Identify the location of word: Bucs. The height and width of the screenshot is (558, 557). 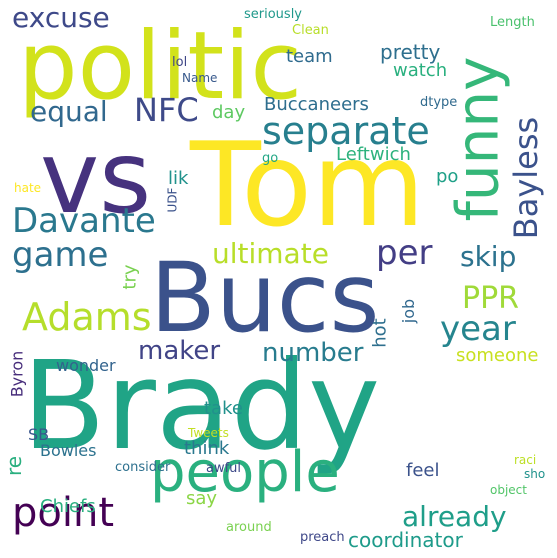
(265, 298).